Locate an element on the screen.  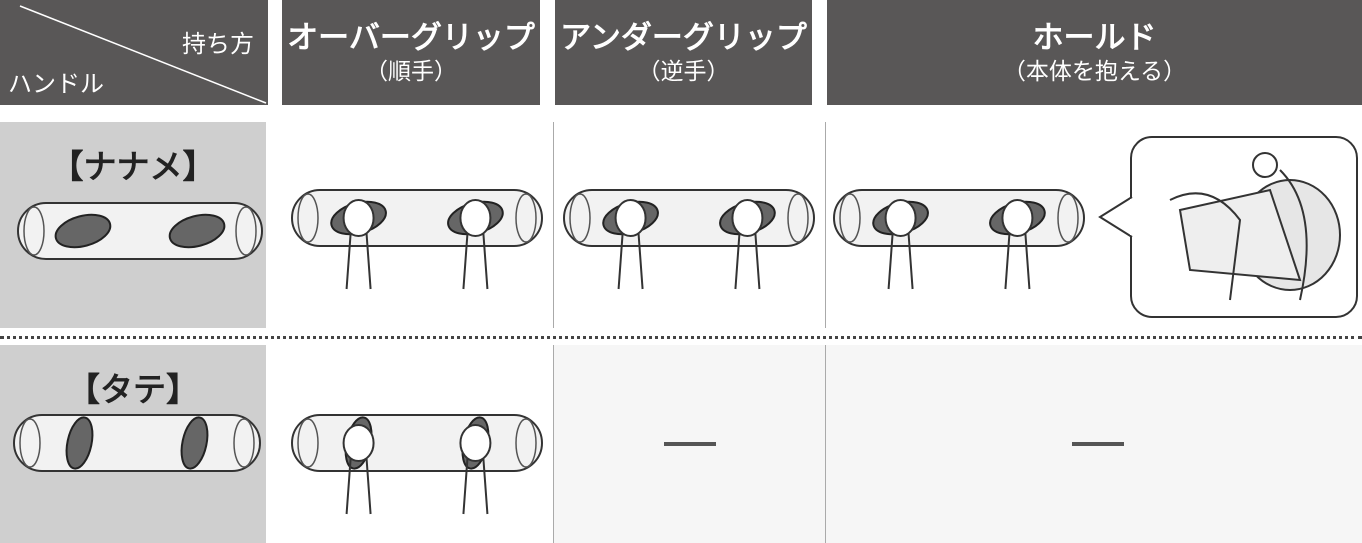
column-title: ホールド is located at coordinates (1094, 38).